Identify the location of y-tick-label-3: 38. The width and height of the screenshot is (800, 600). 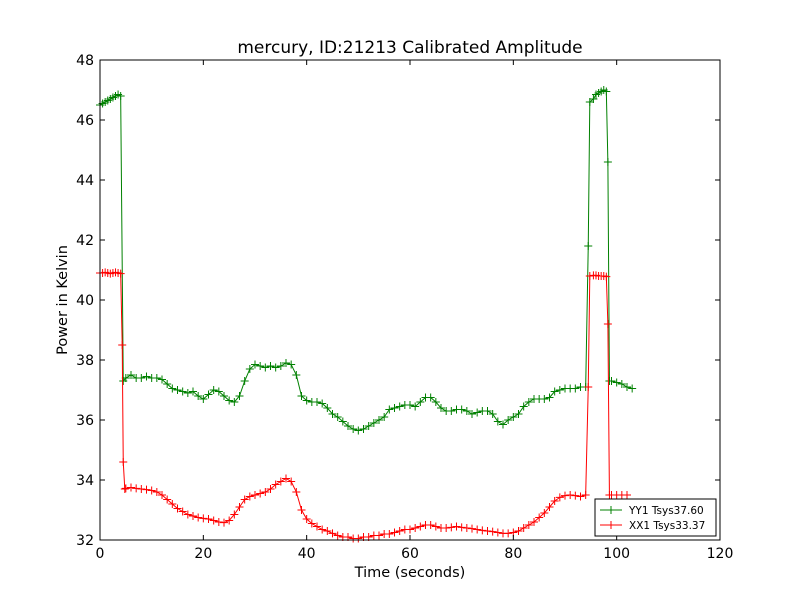
(85, 361).